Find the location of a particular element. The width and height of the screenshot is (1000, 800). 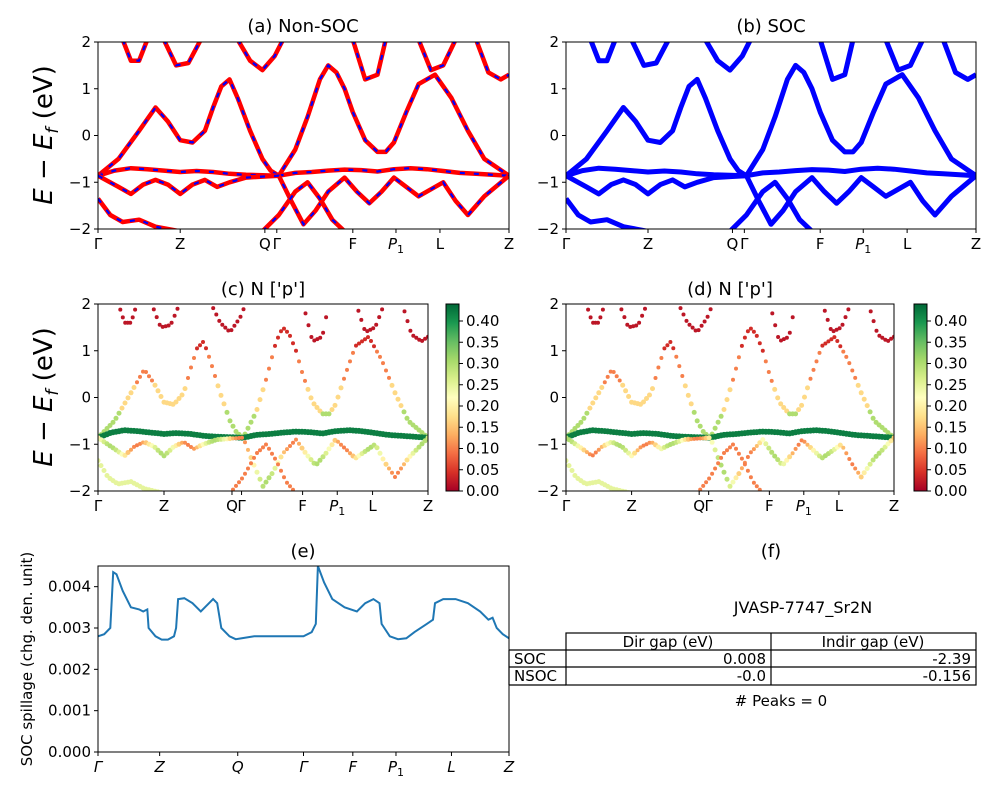

panel-b-title: (b) SOC is located at coordinates (770, 26).